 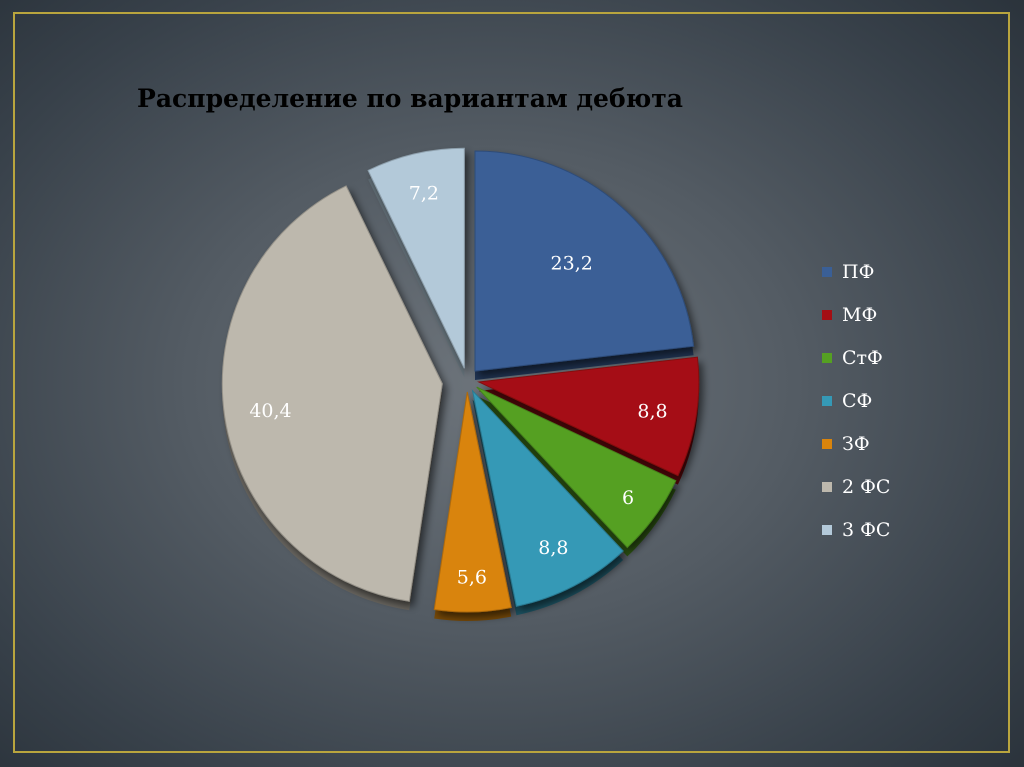 I want to click on legend-item: 3 ФС, so click(x=856, y=529).